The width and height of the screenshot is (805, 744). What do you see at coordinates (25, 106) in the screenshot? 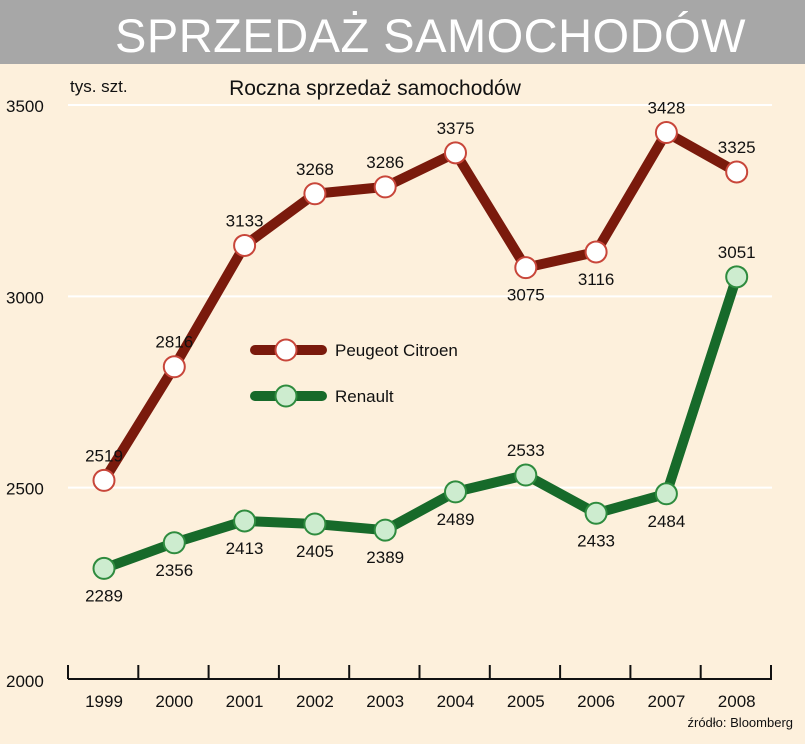
I see `y-tick-label: 3500` at bounding box center [25, 106].